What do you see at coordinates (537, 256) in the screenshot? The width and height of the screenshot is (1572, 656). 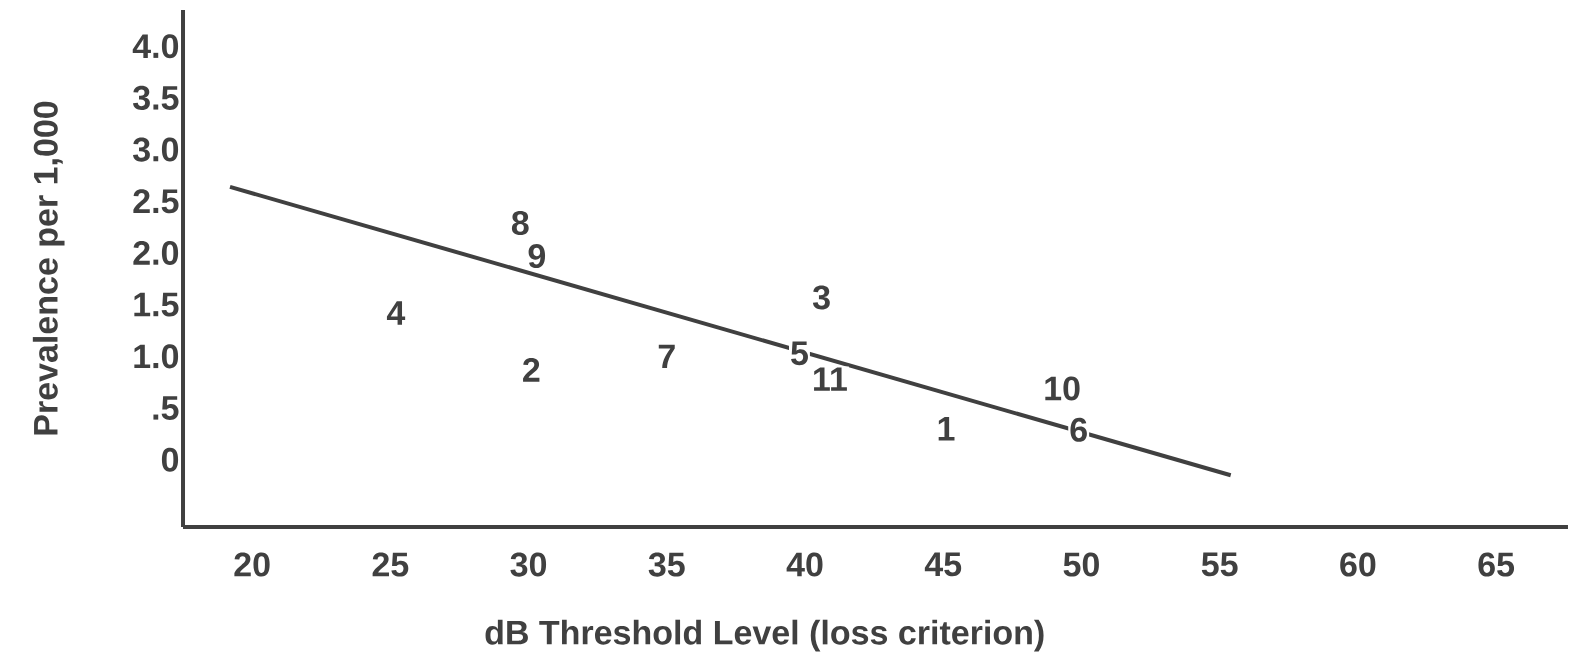 I see `annotation: 9` at bounding box center [537, 256].